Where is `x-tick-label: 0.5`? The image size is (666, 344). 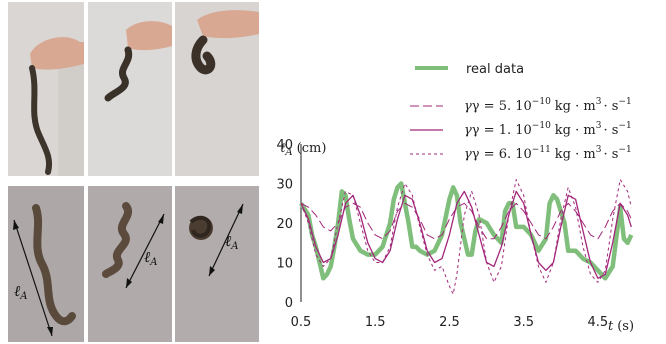 x-tick-label: 0.5 is located at coordinates (301, 322).